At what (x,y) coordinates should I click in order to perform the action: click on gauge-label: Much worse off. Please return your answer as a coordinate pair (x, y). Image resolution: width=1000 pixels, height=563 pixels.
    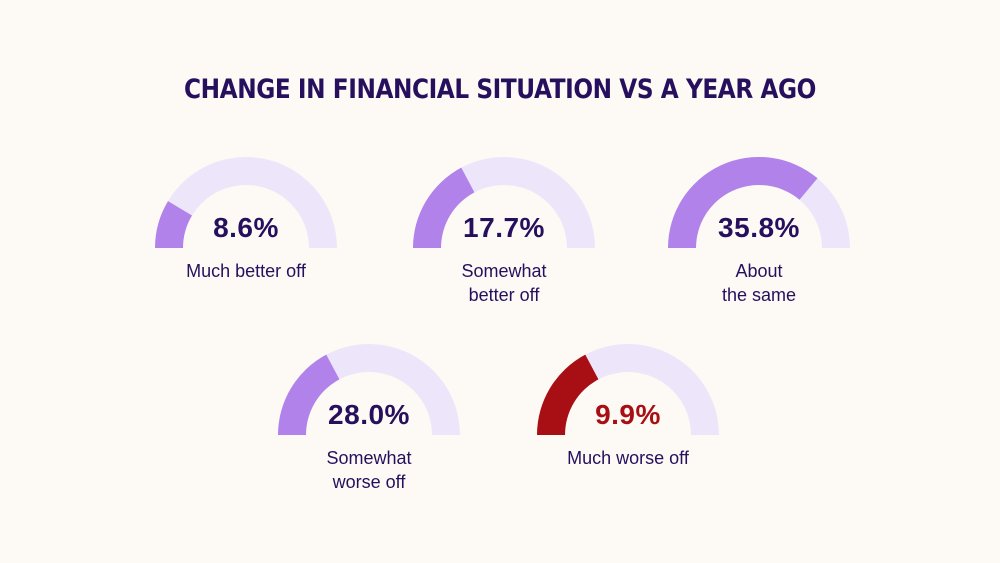
    Looking at the image, I should click on (628, 458).